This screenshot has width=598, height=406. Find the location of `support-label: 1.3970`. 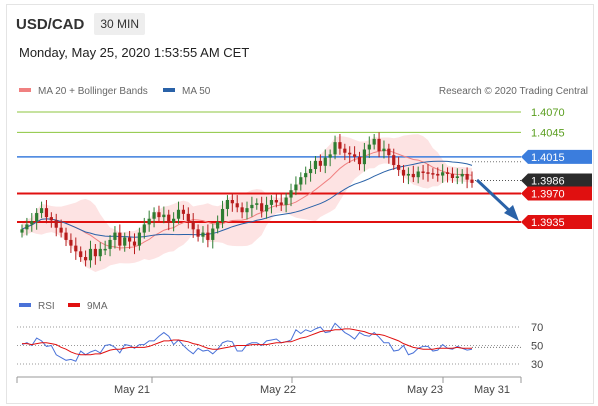

support-label: 1.3970 is located at coordinates (548, 194).